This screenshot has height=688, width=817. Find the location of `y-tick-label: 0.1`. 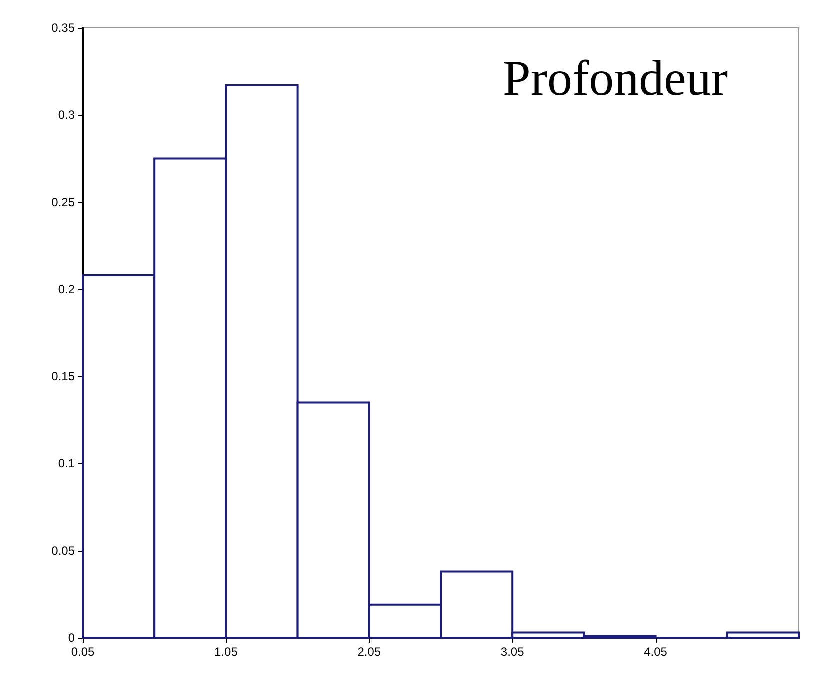

y-tick-label: 0.1 is located at coordinates (67, 463).